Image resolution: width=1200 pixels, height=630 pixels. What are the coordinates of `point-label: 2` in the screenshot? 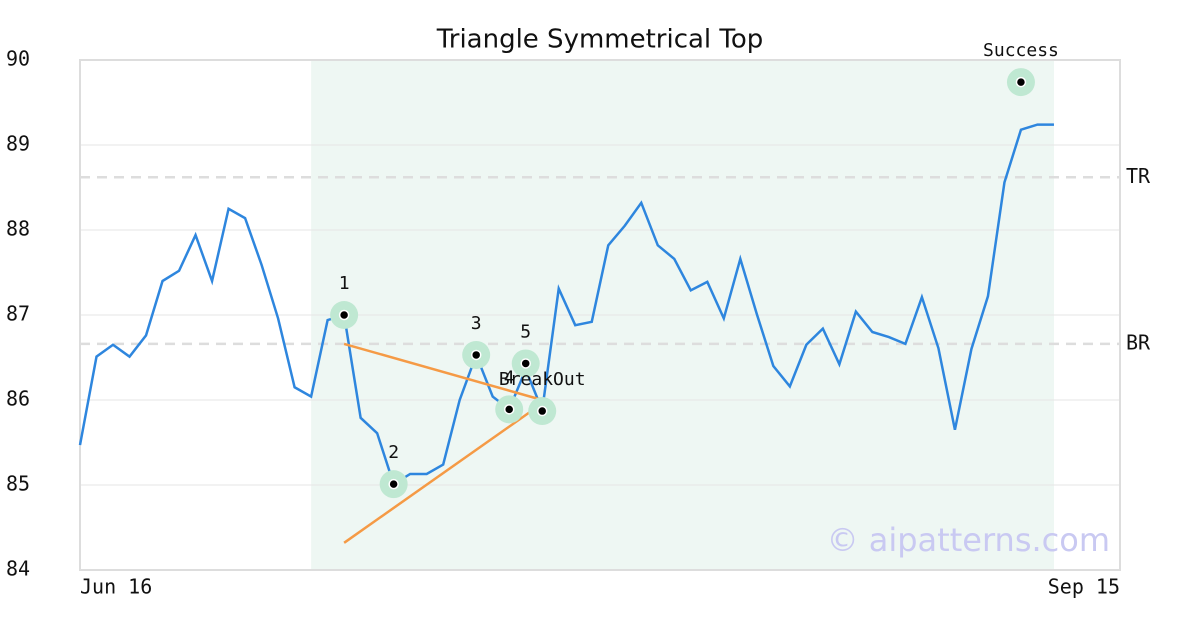 It's located at (393, 452).